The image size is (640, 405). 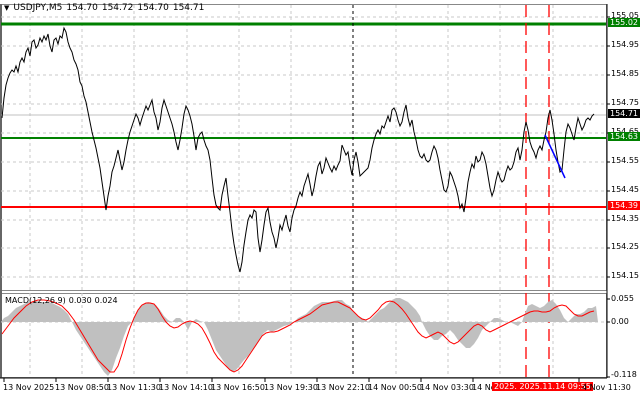 I want to click on time-tick: 13 Nov 11:30, so click(x=134, y=387).